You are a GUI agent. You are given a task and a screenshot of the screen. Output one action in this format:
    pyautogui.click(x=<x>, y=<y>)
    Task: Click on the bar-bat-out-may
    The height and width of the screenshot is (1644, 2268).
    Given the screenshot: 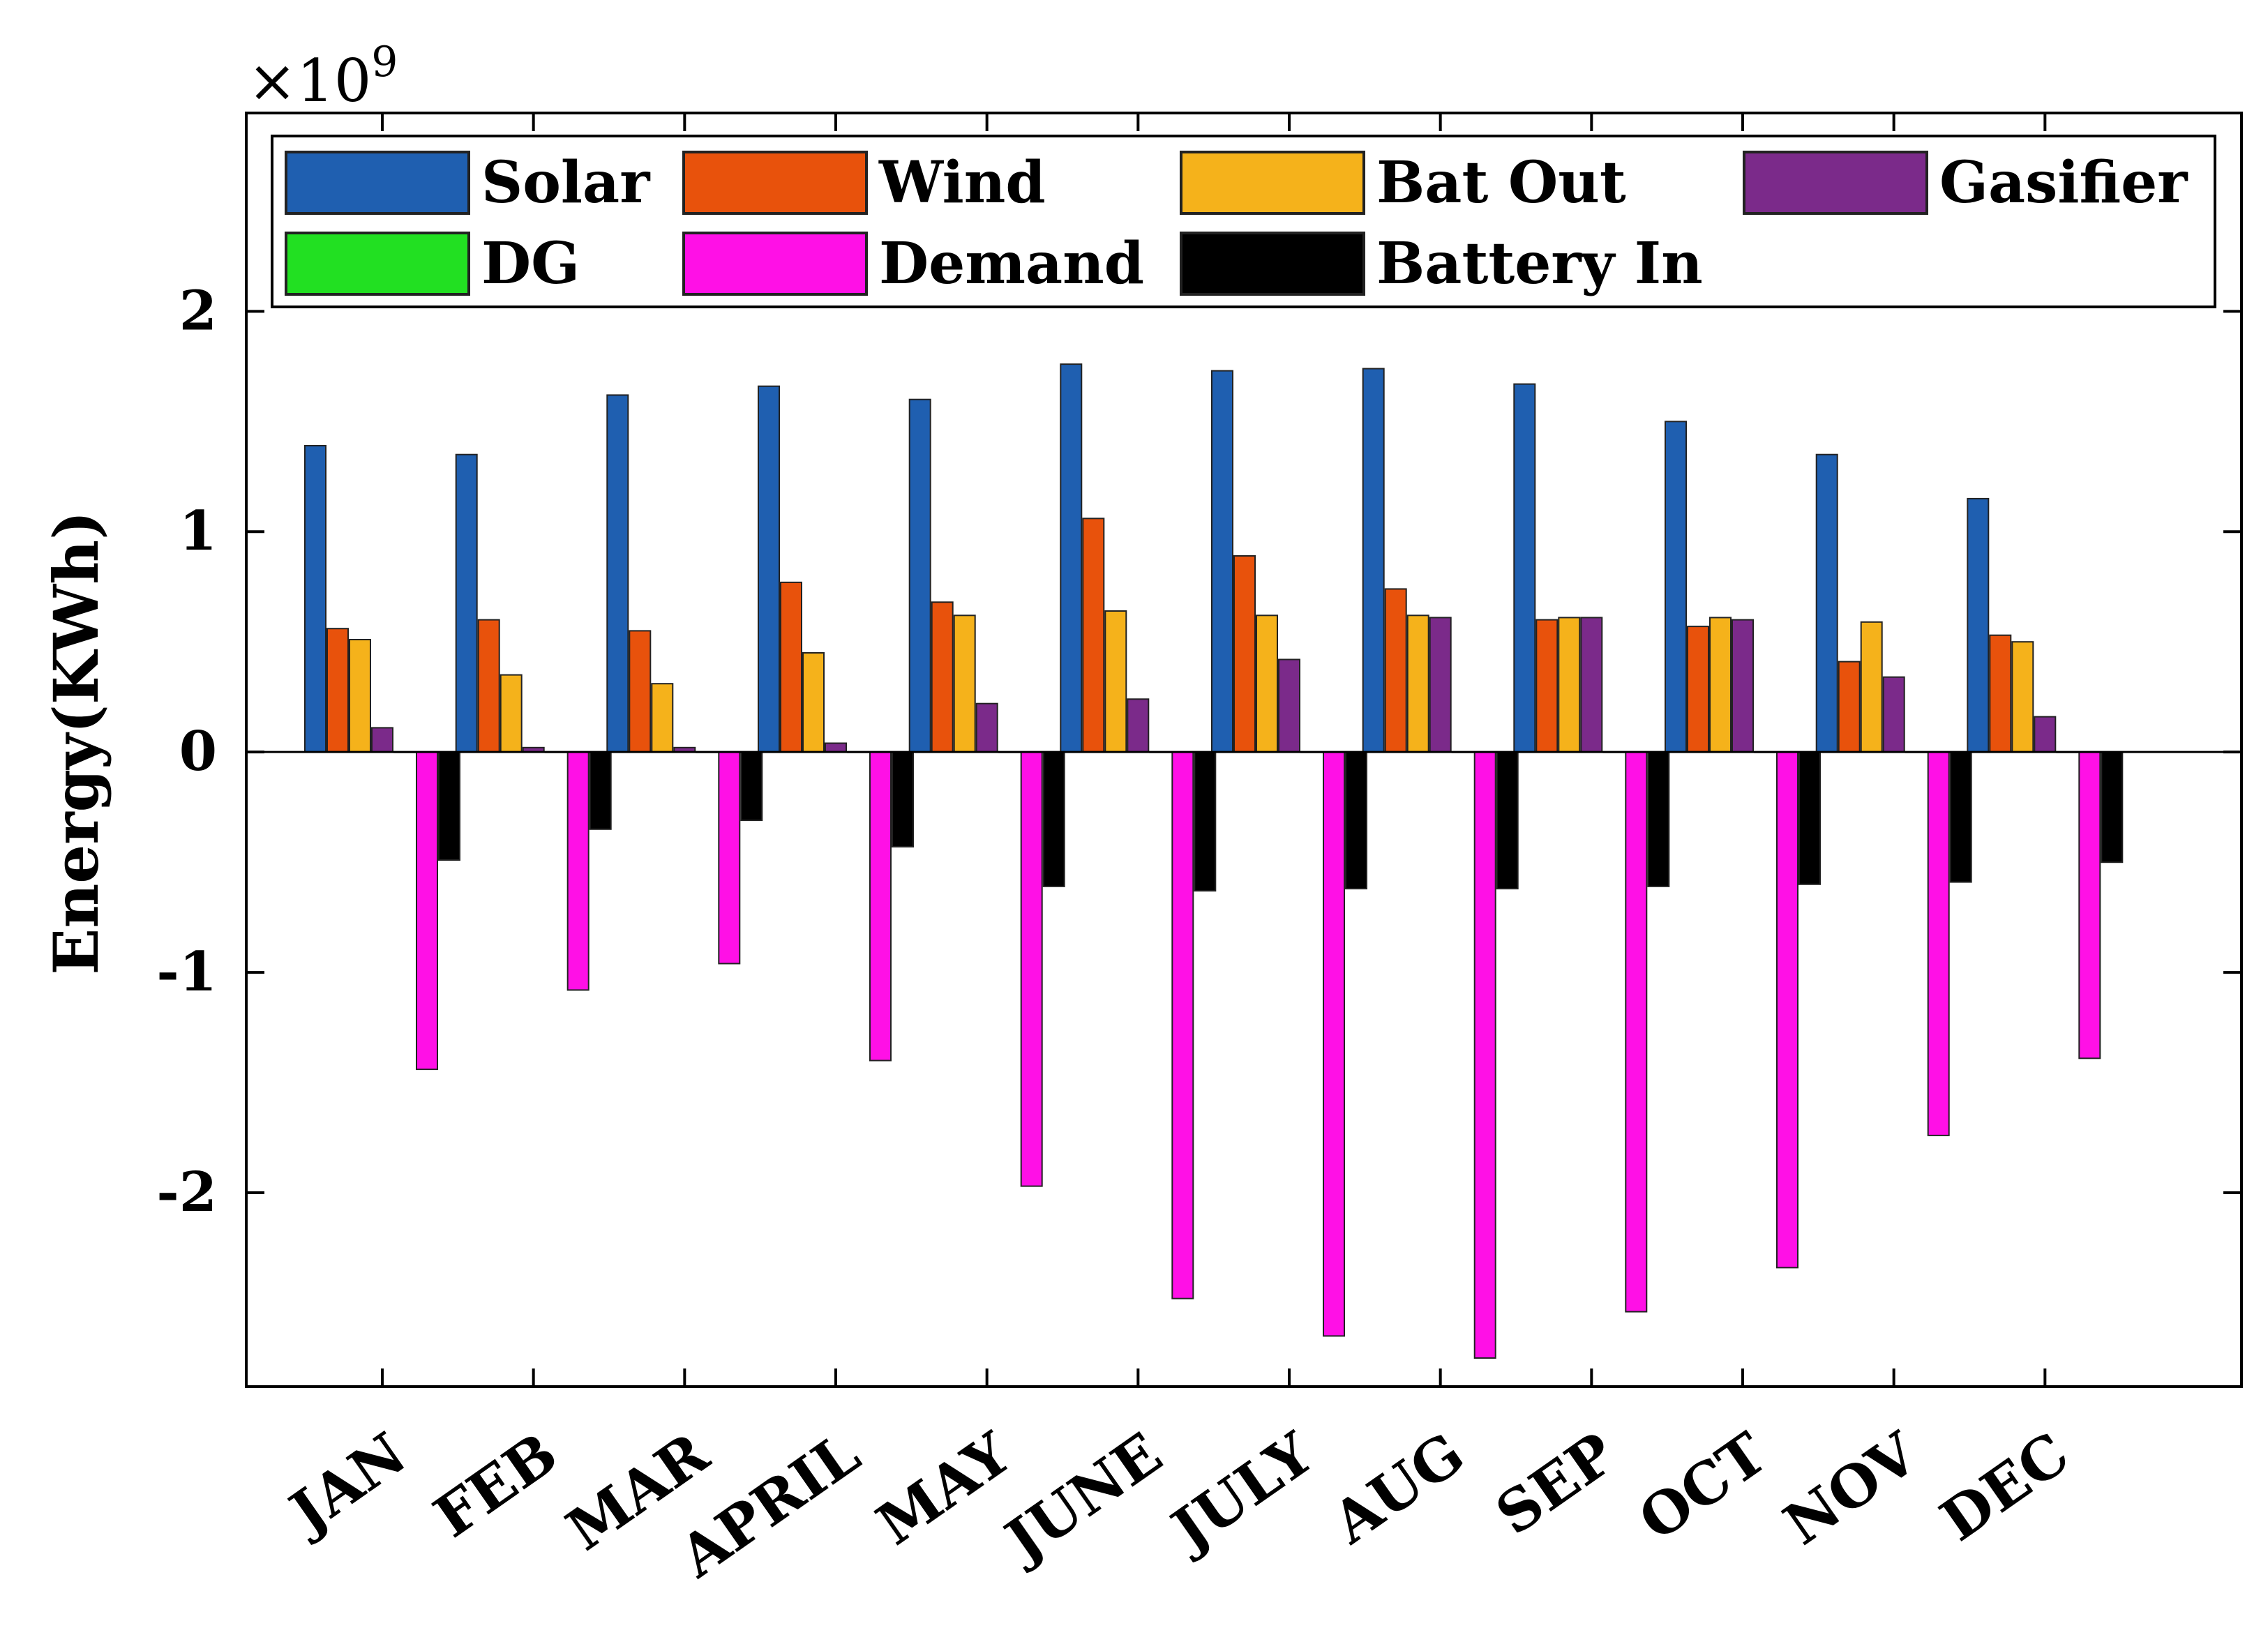 What is the action you would take?
    pyautogui.click(x=964, y=683)
    